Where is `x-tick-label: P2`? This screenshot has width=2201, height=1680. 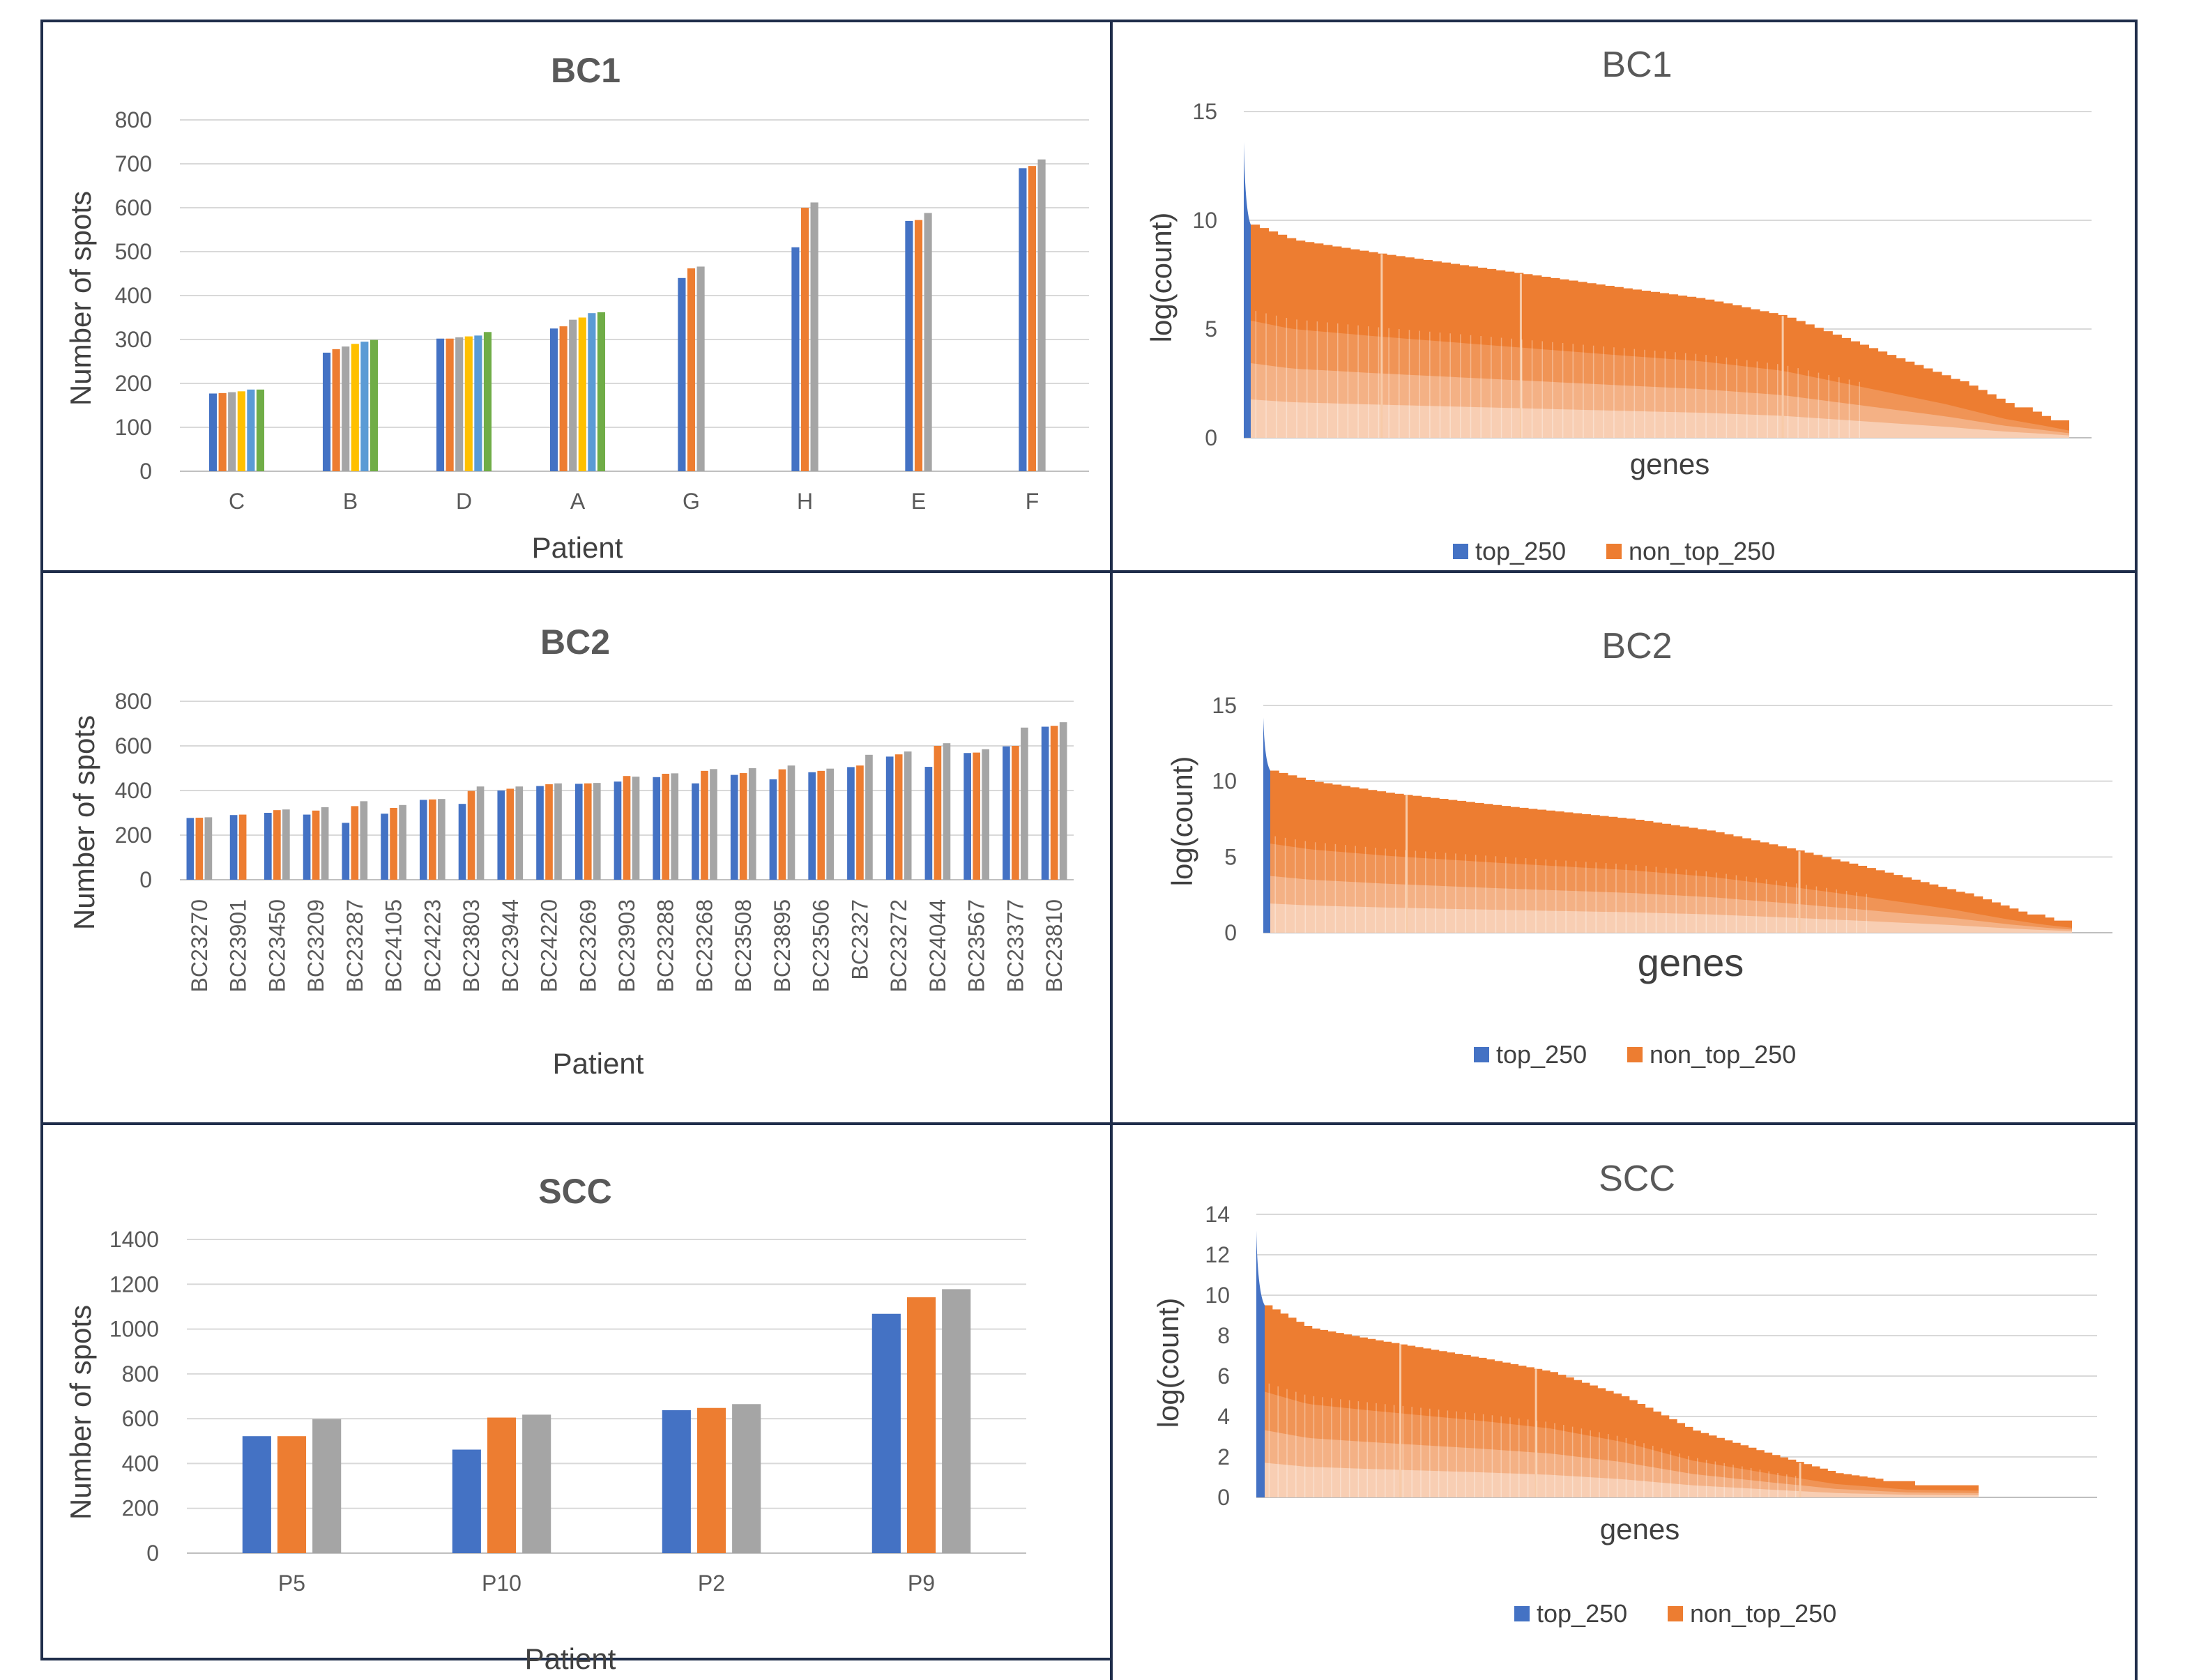 x-tick-label: P2 is located at coordinates (711, 1583).